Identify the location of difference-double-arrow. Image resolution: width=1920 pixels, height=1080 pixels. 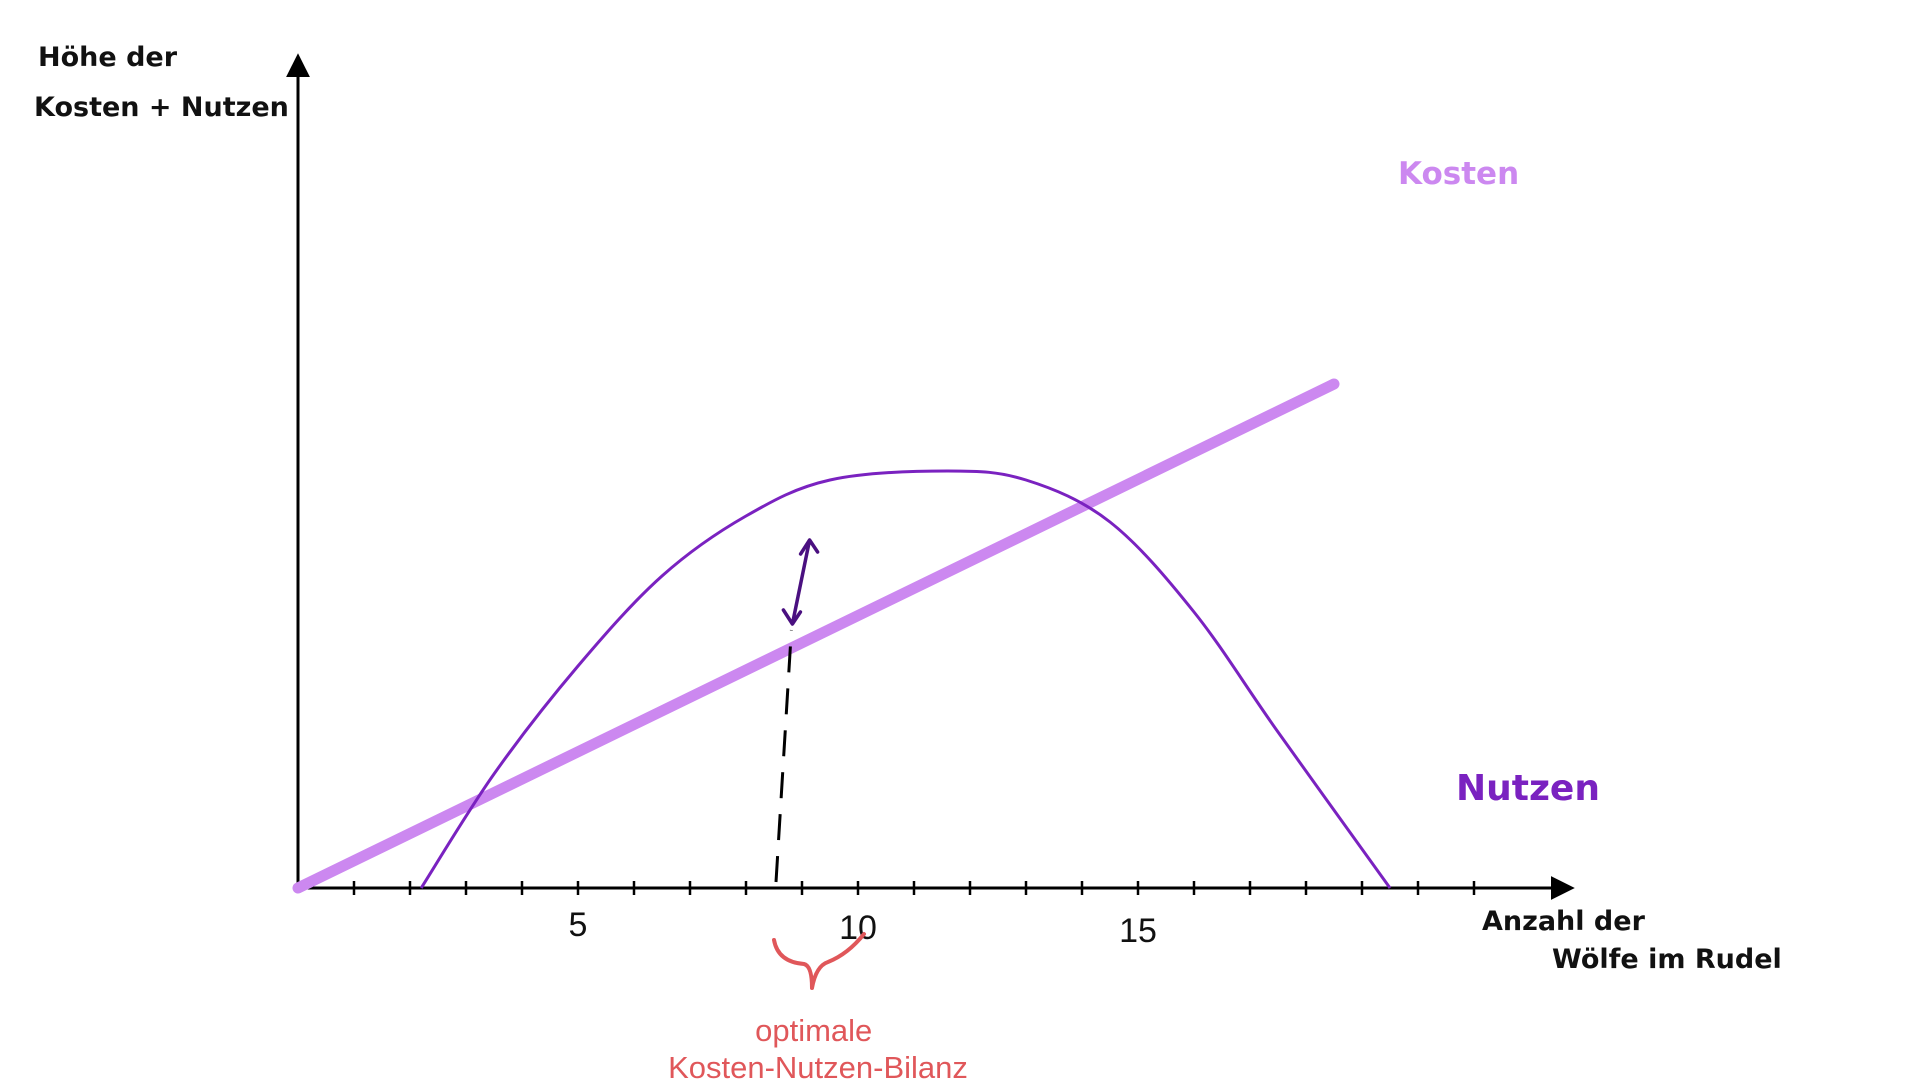
(800, 582).